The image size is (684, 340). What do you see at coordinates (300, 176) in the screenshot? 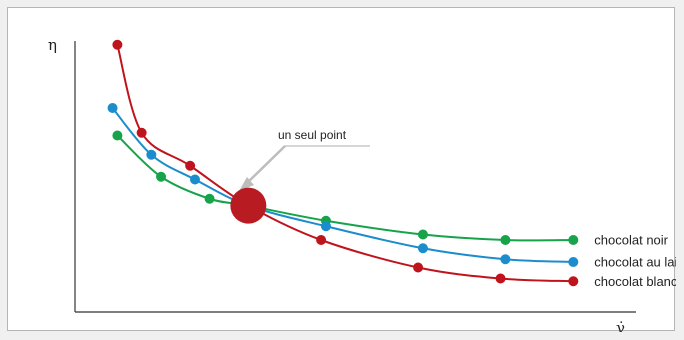
I see `annotation: un seul point` at bounding box center [300, 176].